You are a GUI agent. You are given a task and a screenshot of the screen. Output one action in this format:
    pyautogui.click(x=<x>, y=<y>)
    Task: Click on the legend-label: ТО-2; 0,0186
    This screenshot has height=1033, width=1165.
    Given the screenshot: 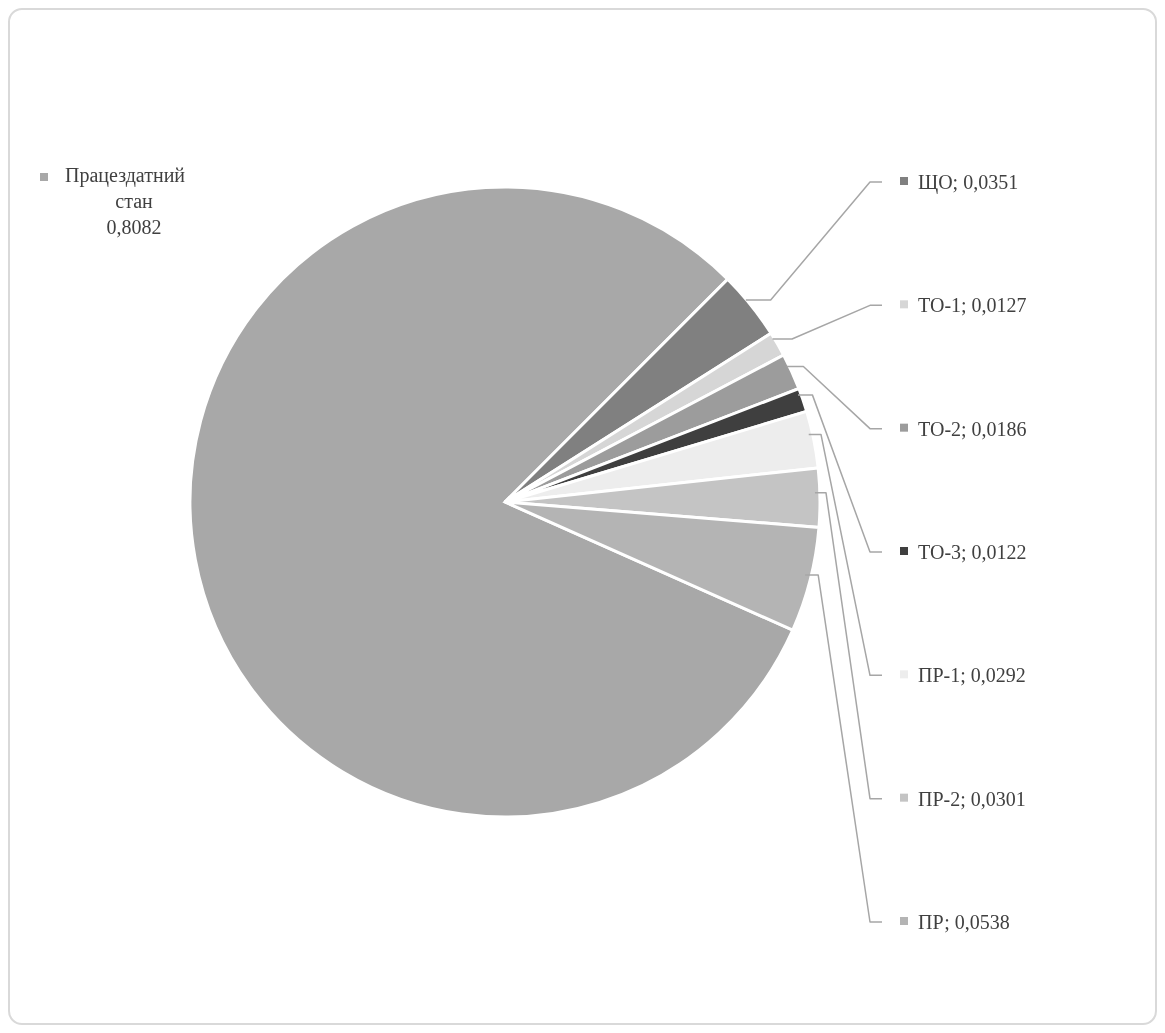 What is the action you would take?
    pyautogui.click(x=972, y=428)
    